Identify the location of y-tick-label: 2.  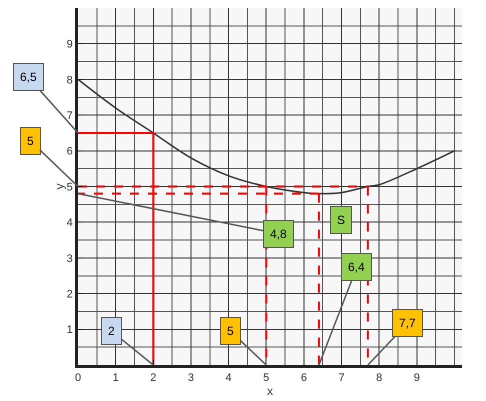
(69, 294).